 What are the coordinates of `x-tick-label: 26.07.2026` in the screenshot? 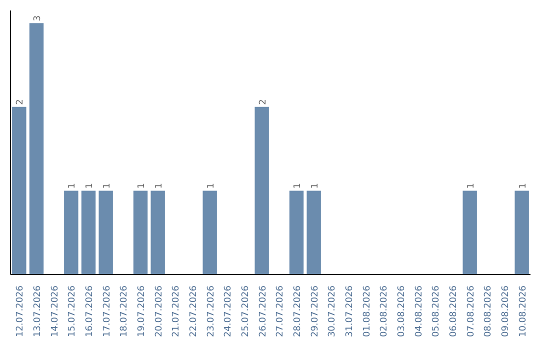 It's located at (263, 311).